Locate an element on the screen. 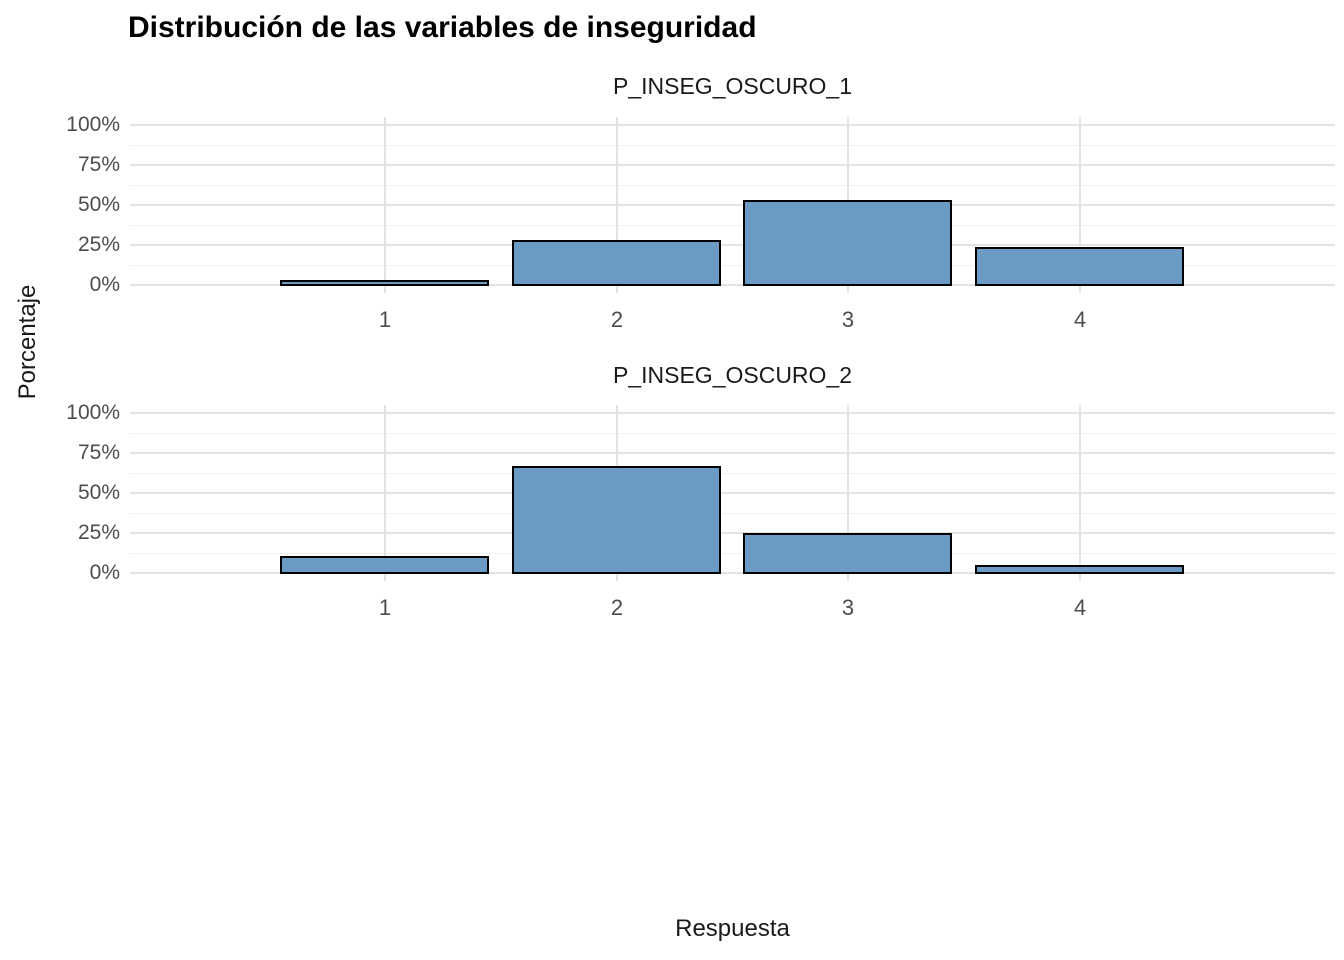 Image resolution: width=1344 pixels, height=960 pixels. y-axis-title: Porcentaje is located at coordinates (27, 342).